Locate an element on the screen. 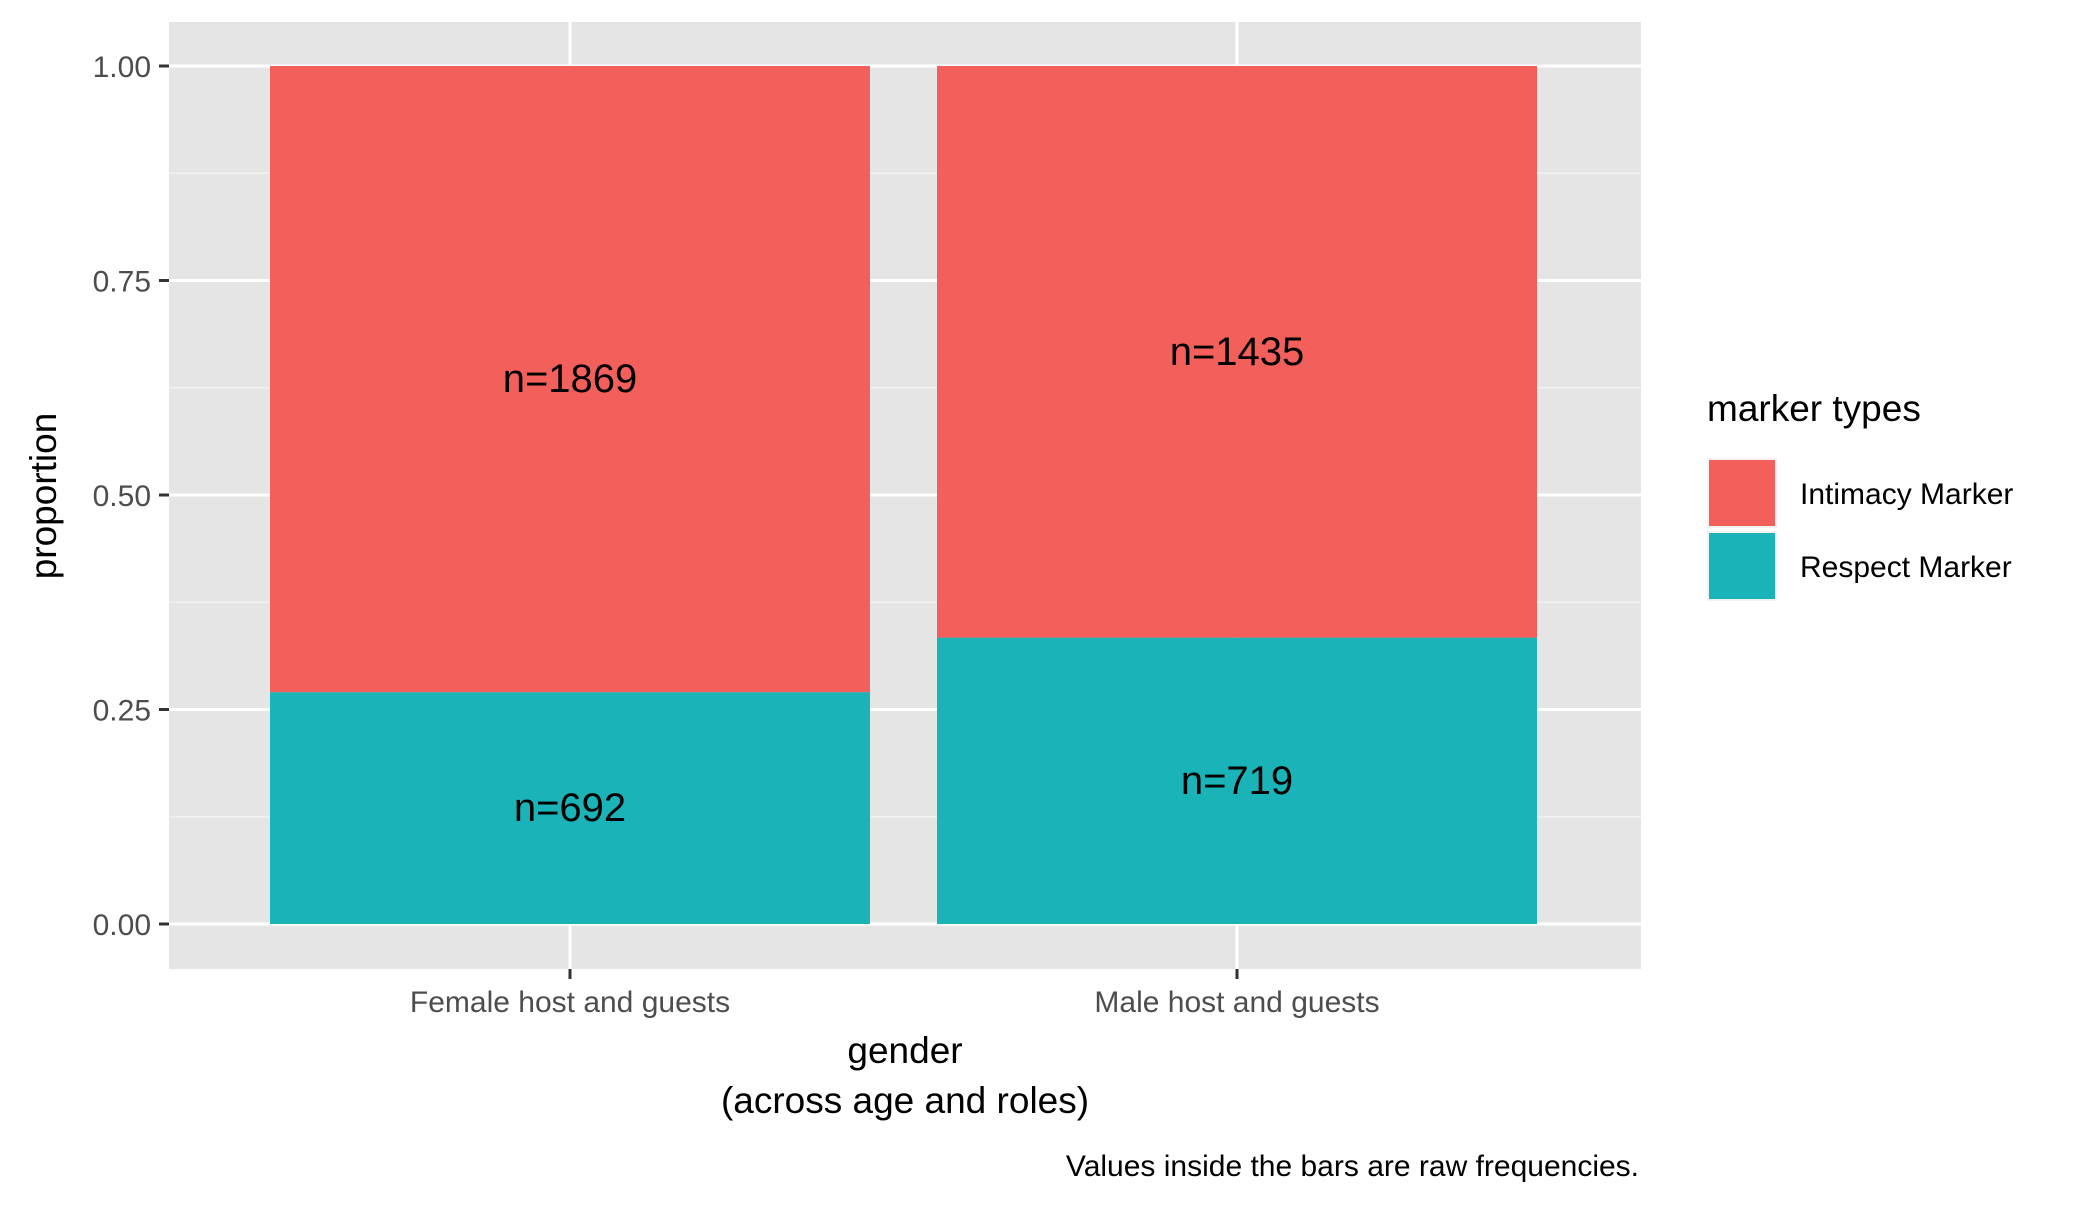  y-tick-label: 0.25 is located at coordinates (122, 711).